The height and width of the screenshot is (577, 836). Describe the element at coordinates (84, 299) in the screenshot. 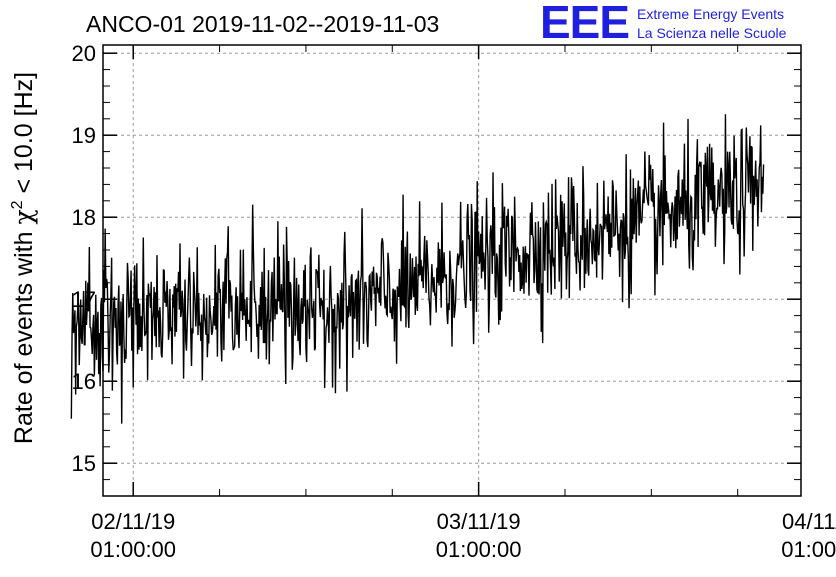

I see `y-tick-label: 17` at that location.